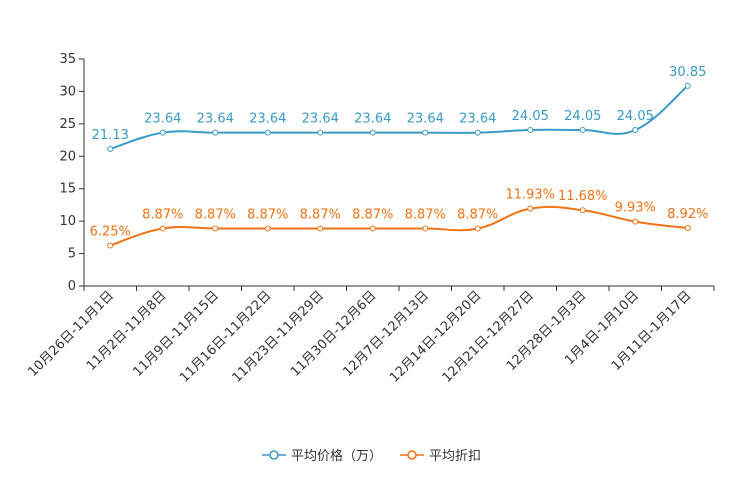 The height and width of the screenshot is (500, 744). I want to click on y-tick-label: 35, so click(67, 59).